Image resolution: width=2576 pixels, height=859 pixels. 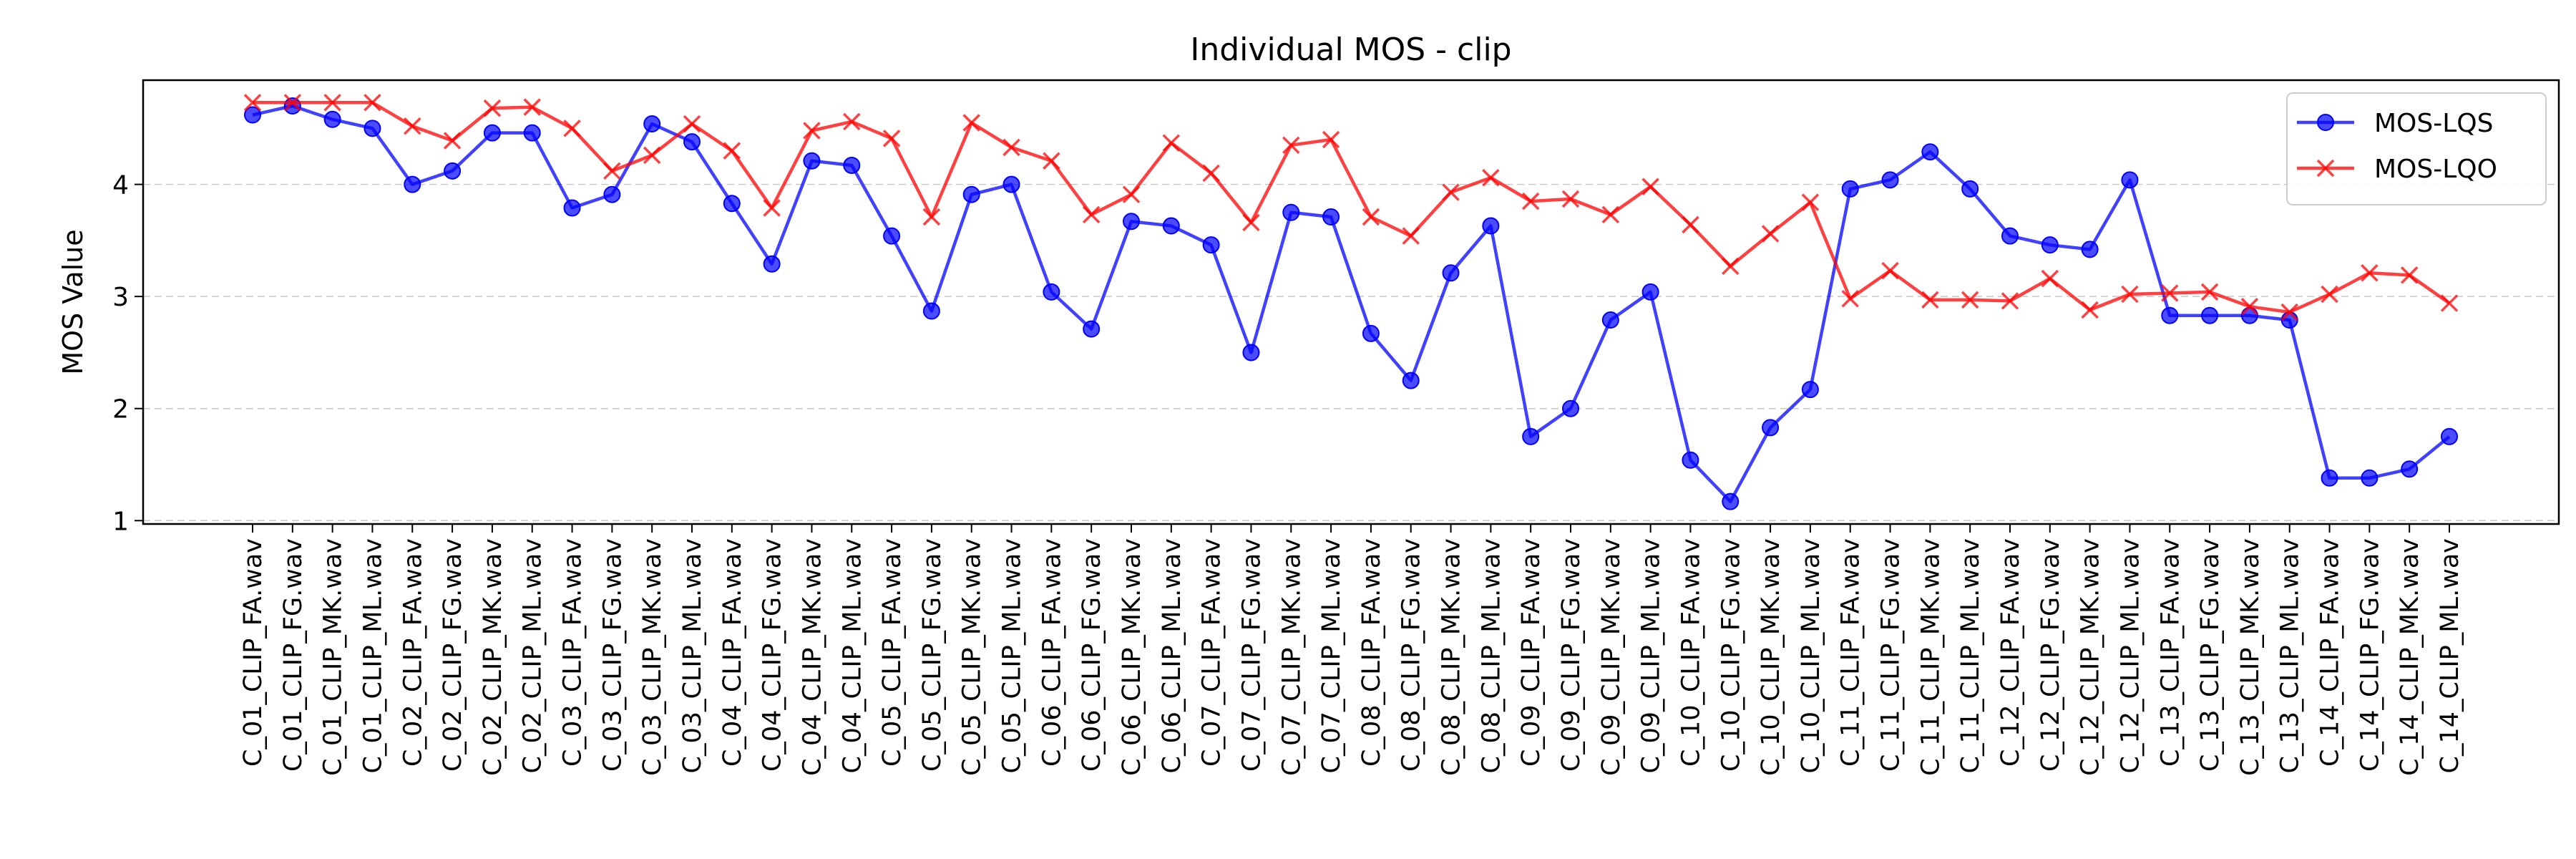 What do you see at coordinates (2325, 168) in the screenshot?
I see `legend-marker` at bounding box center [2325, 168].